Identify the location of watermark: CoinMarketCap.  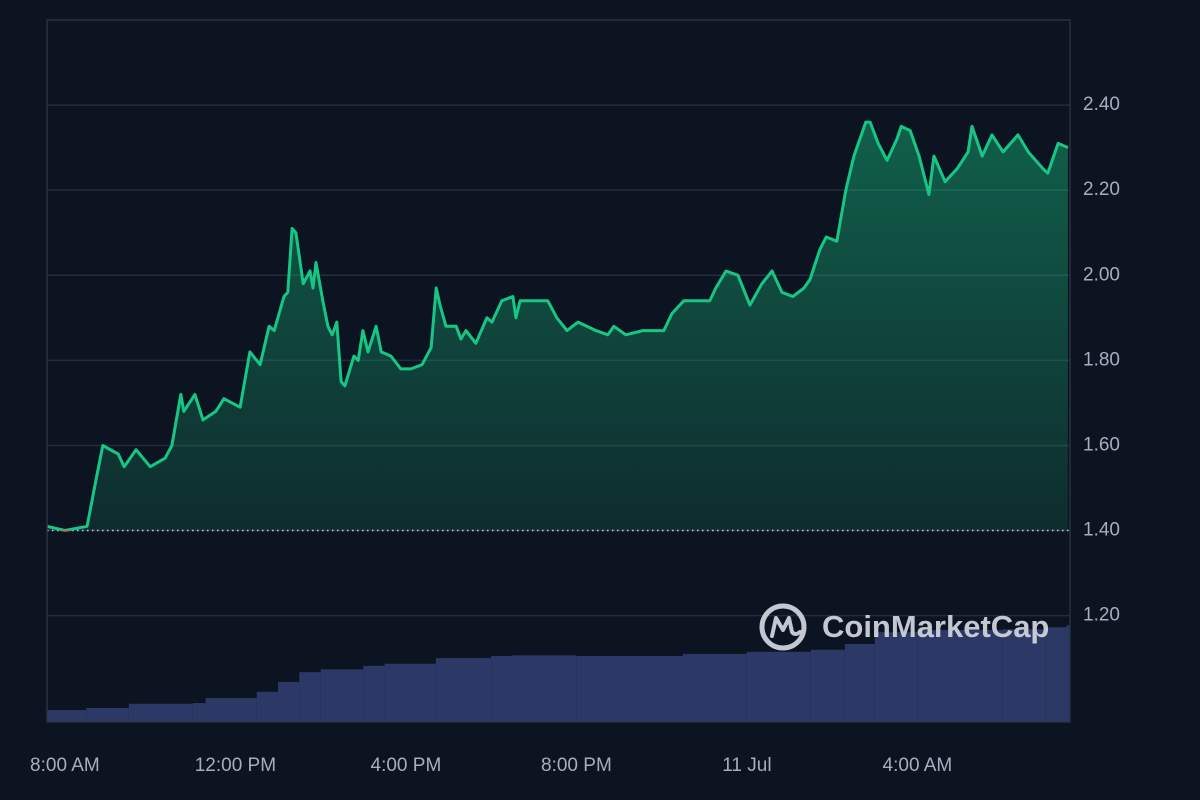
(904, 627).